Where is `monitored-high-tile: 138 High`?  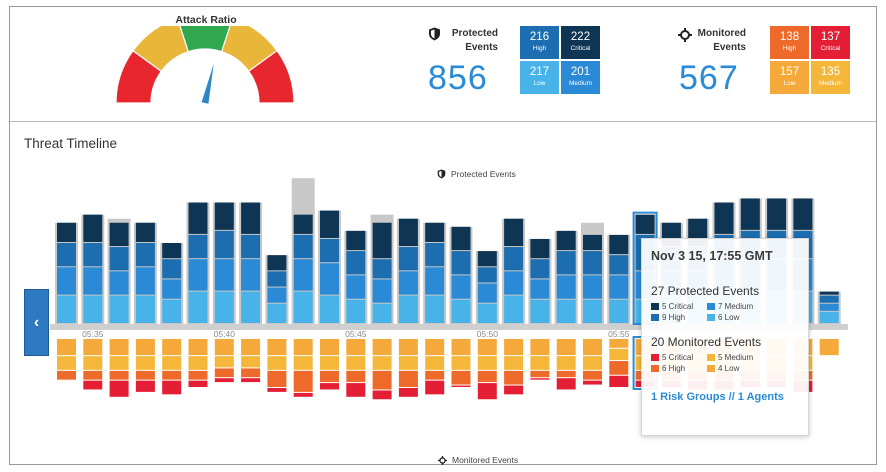 monitored-high-tile: 138 High is located at coordinates (789, 42).